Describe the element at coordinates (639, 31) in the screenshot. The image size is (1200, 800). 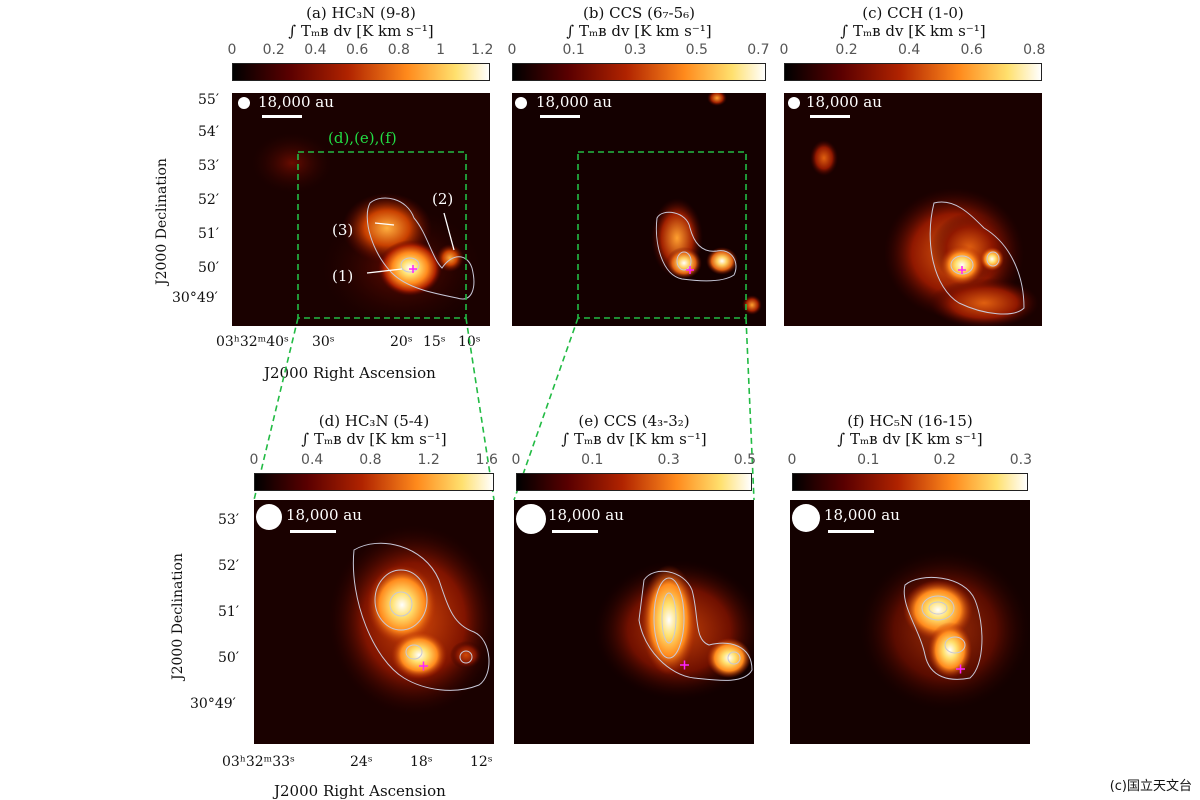
I see `panel-b-unit: ∫ Tₘʙ dv [K km s⁻¹]` at that location.